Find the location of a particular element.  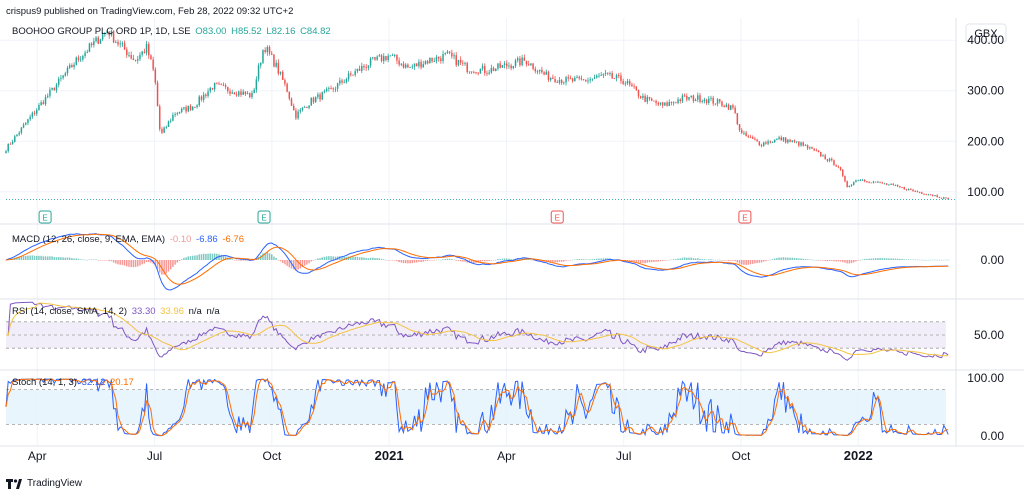

stoch-pane is located at coordinates (477, 407).